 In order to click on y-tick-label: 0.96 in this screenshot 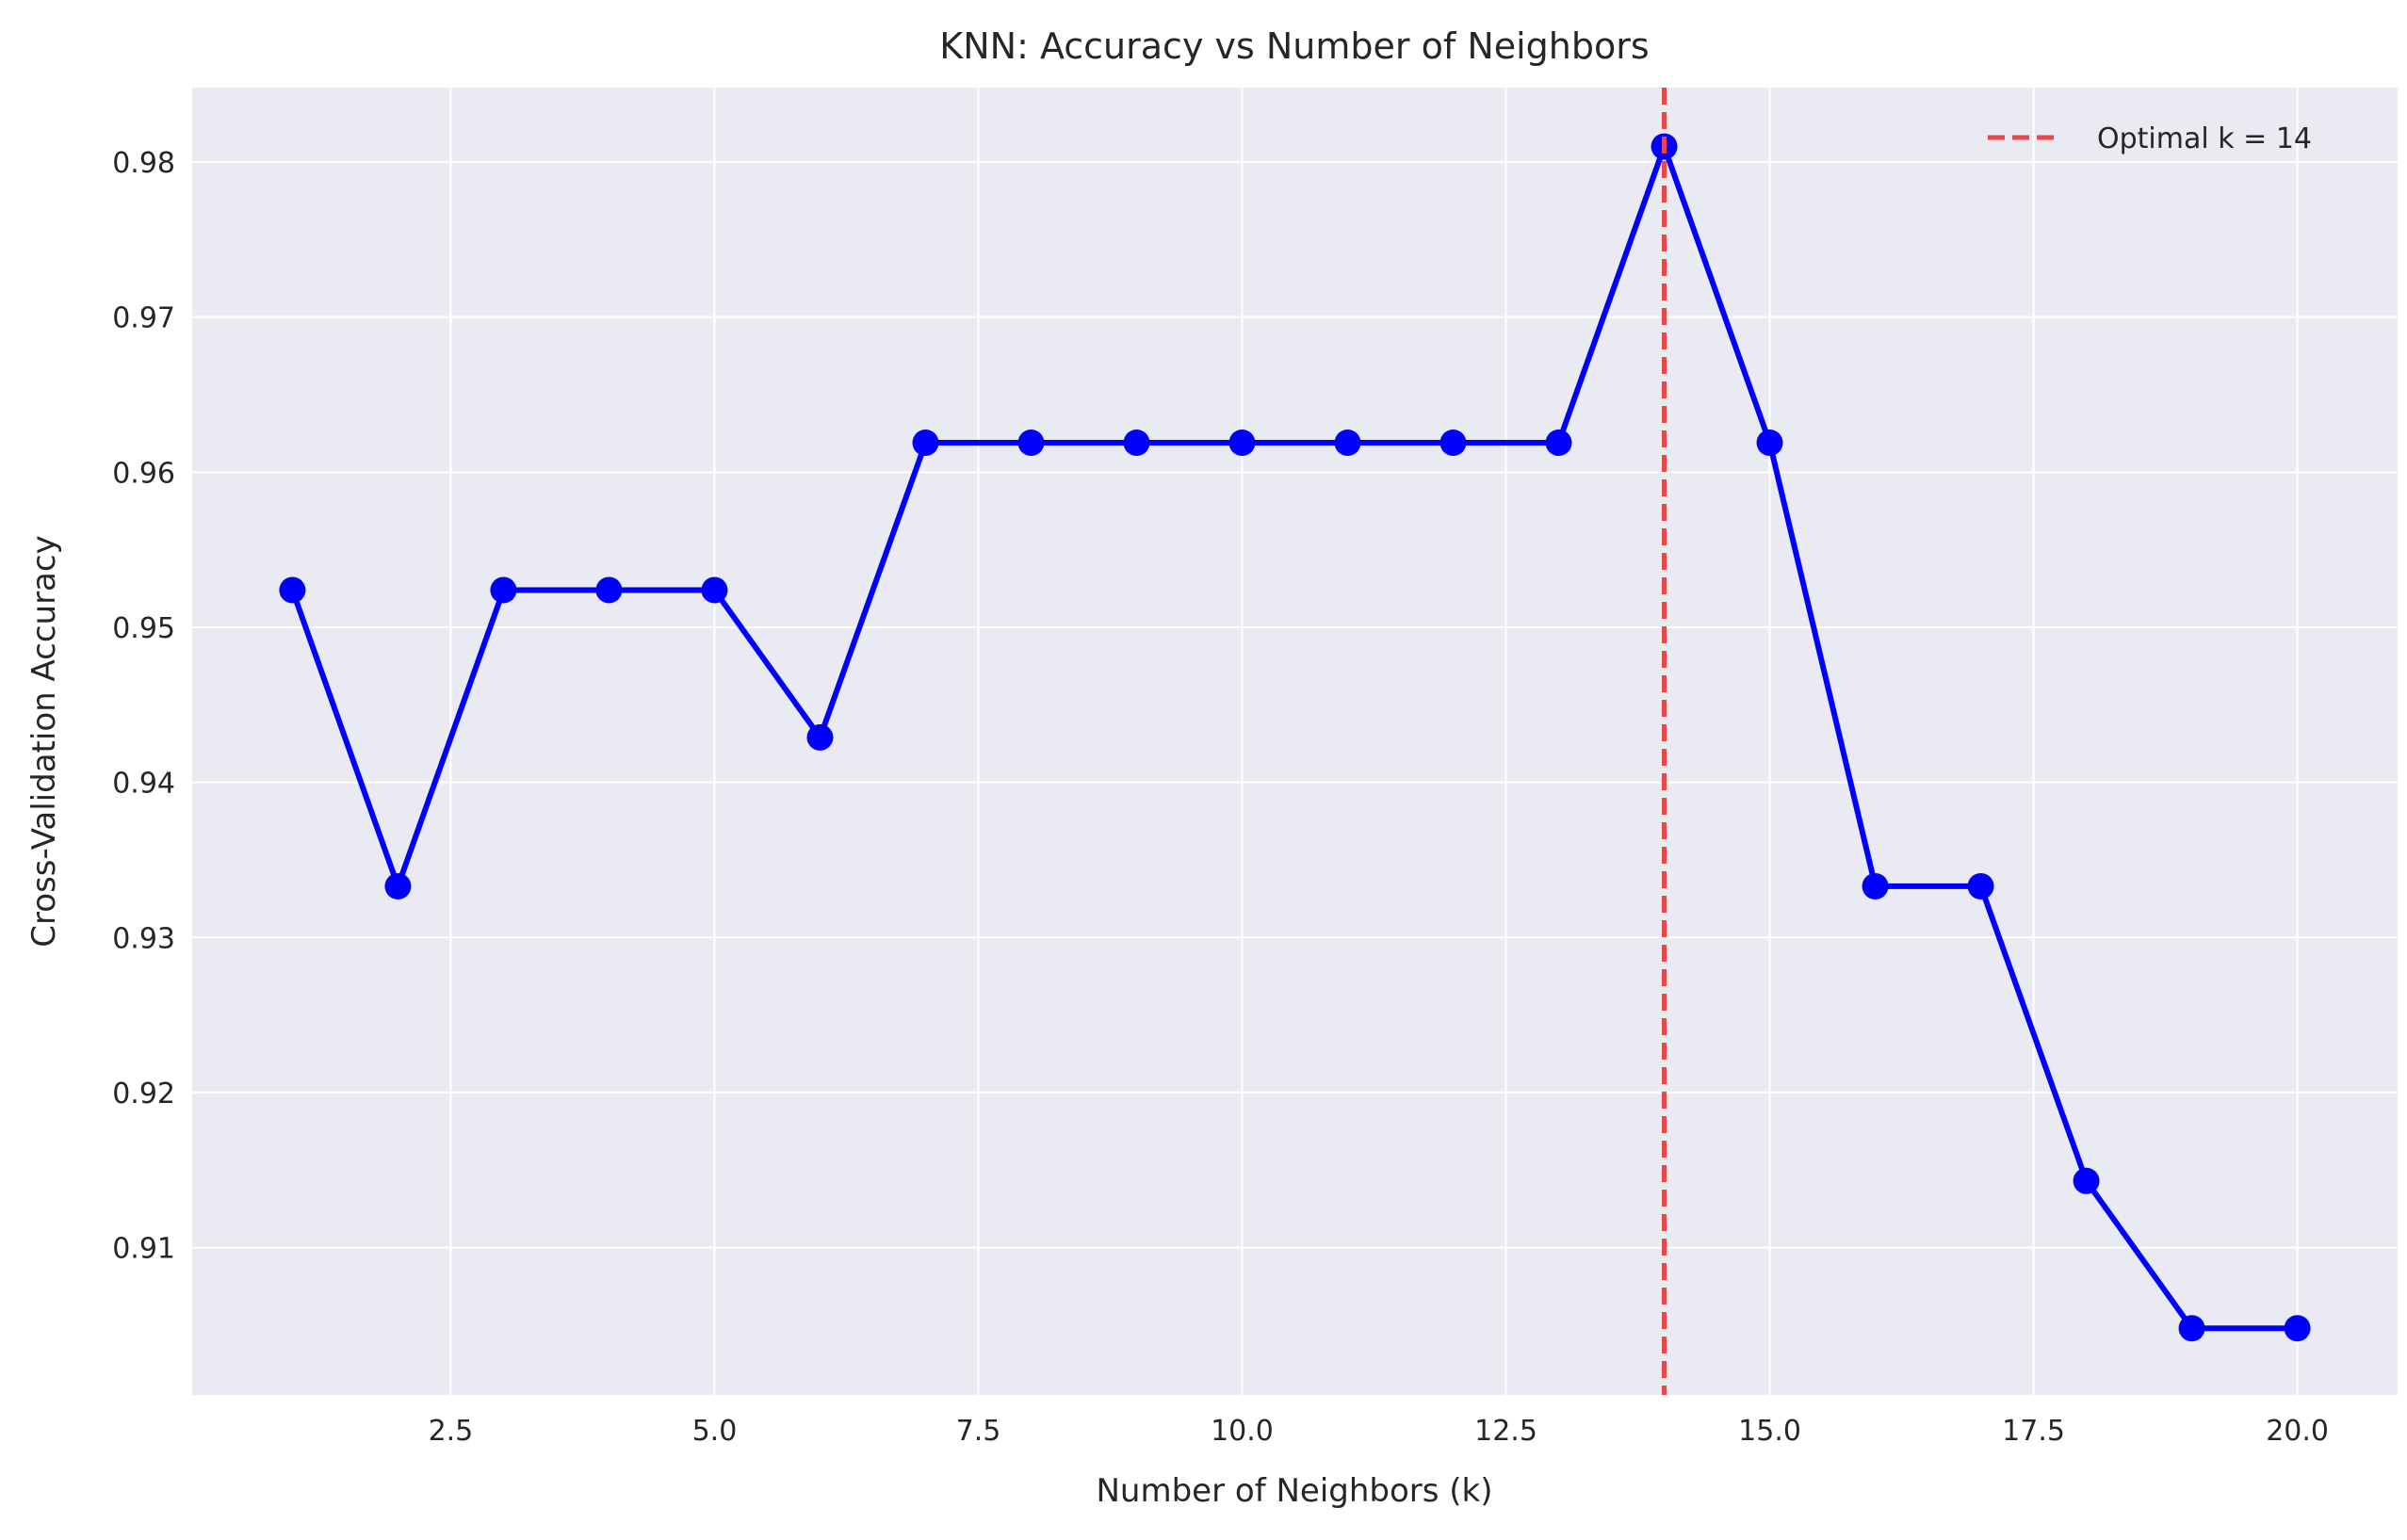, I will do `click(144, 474)`.